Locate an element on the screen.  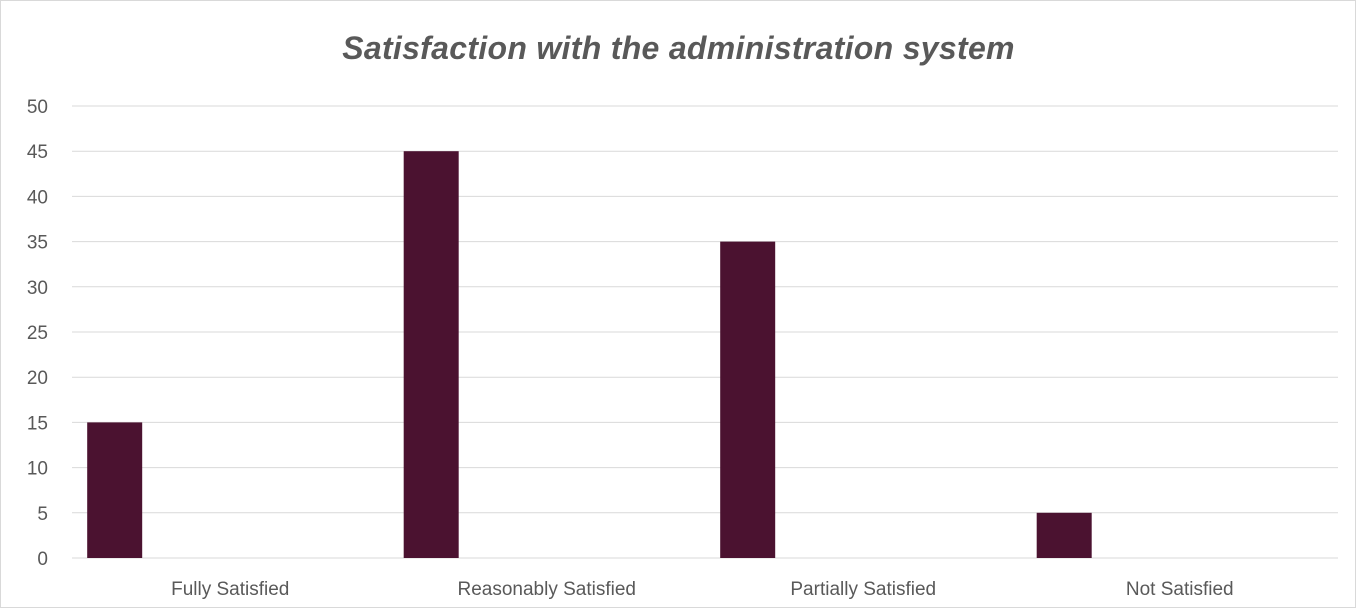
y-tick-label: 35 is located at coordinates (37, 243).